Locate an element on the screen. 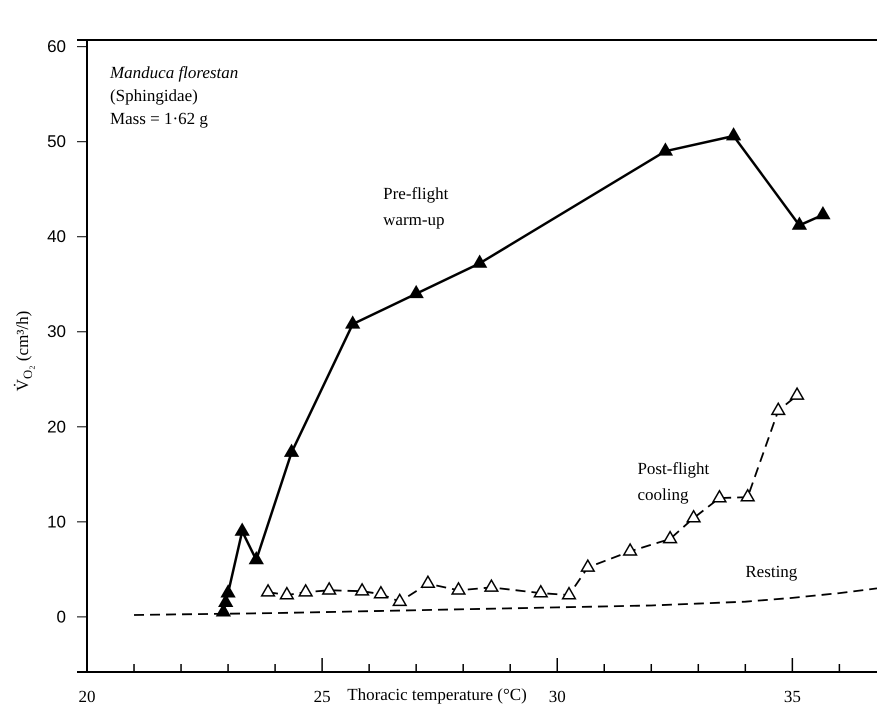 The image size is (877, 712). series-label: Post-flight cooling is located at coordinates (673, 481).